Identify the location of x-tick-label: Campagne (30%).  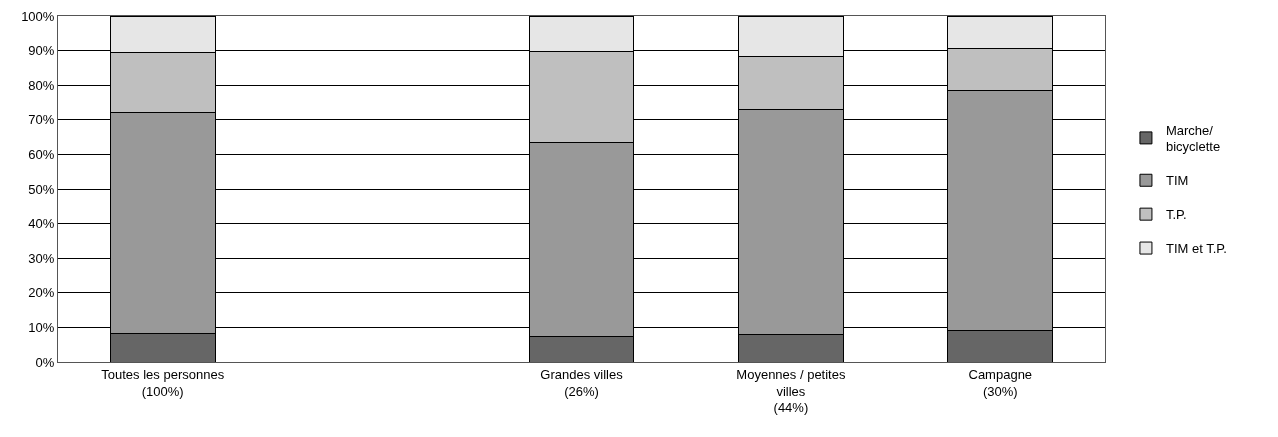
(1000, 382).